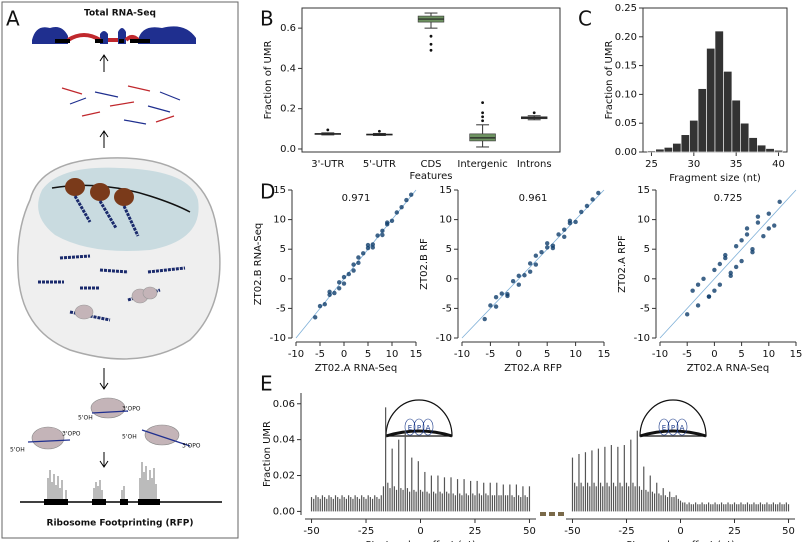 Image resolution: width=807 pixels, height=542 pixels. What do you see at coordinates (284, 476) in the screenshot?
I see `y-tick-label: 0.02` at bounding box center [284, 476].